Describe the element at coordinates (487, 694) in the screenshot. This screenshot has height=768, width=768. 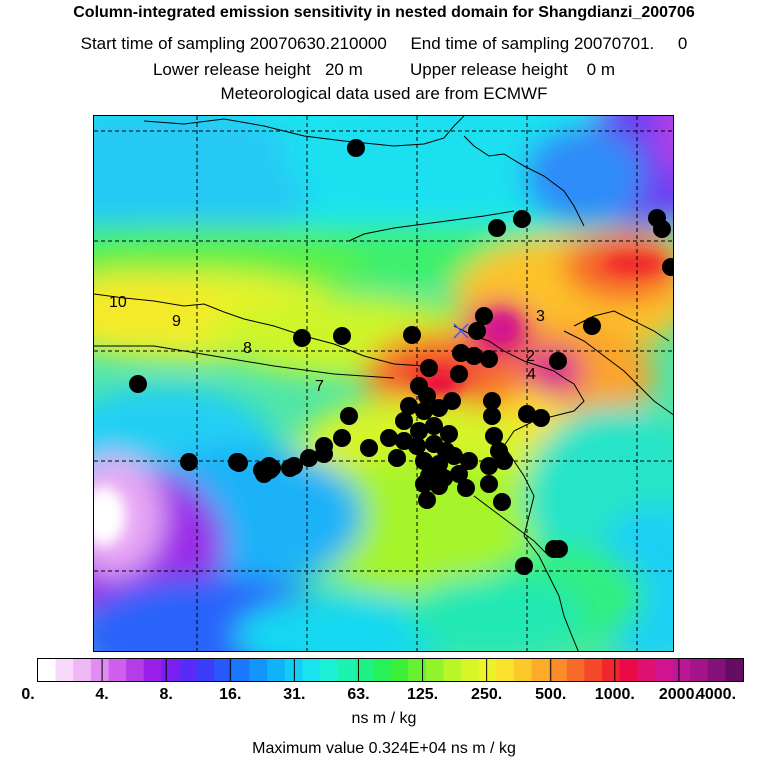
I see `colorbar-tick-label: 250.` at that location.